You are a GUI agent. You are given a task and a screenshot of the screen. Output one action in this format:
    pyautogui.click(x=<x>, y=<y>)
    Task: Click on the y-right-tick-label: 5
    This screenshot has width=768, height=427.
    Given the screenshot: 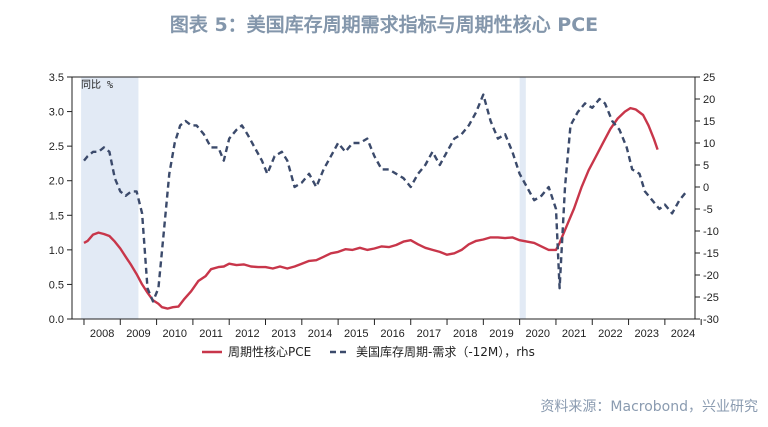 What is the action you would take?
    pyautogui.click(x=706, y=166)
    